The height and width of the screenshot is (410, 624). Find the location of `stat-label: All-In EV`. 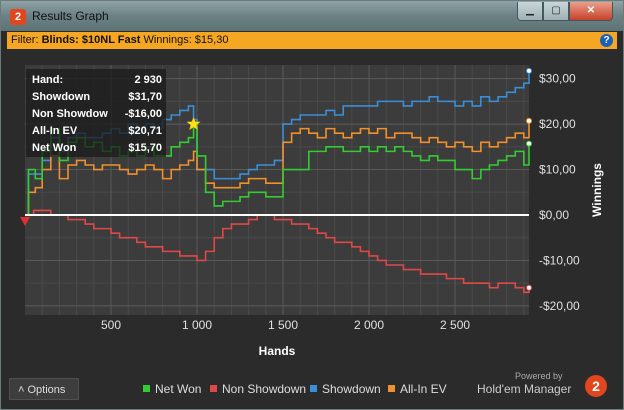

stat-label: All-In EV is located at coordinates (55, 131).